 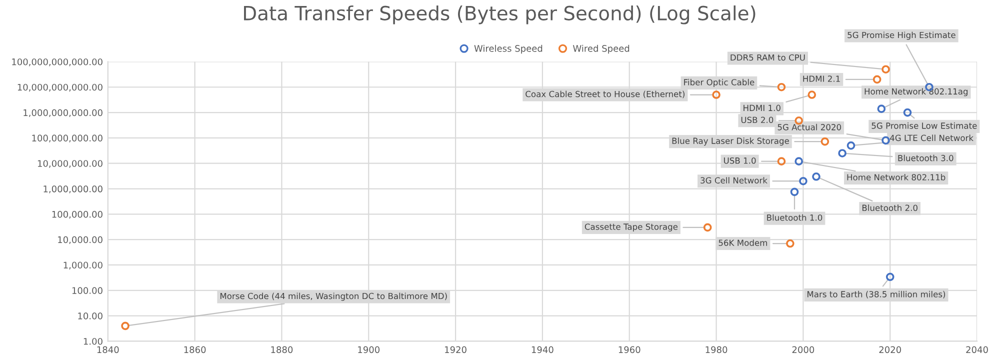 What do you see at coordinates (543, 350) in the screenshot?
I see `x-tick-label: 1940` at bounding box center [543, 350].